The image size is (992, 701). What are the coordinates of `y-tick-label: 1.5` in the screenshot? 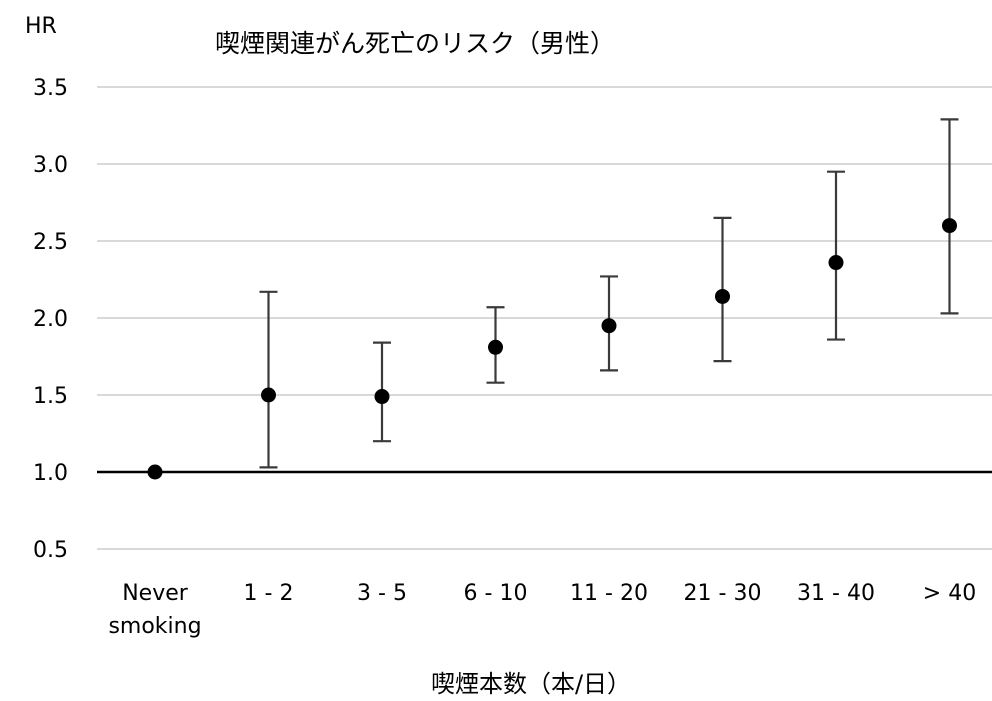 It's located at (50, 396).